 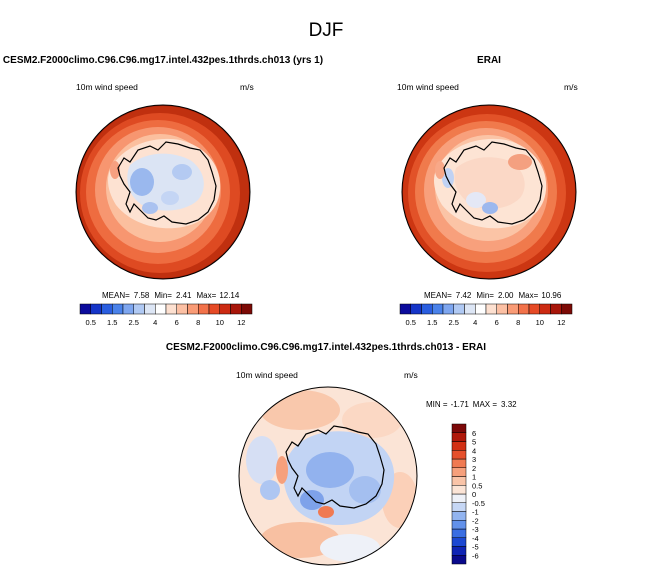 What do you see at coordinates (561, 322) in the screenshot?
I see `panel2-colorbar-tick-label: 12` at bounding box center [561, 322].